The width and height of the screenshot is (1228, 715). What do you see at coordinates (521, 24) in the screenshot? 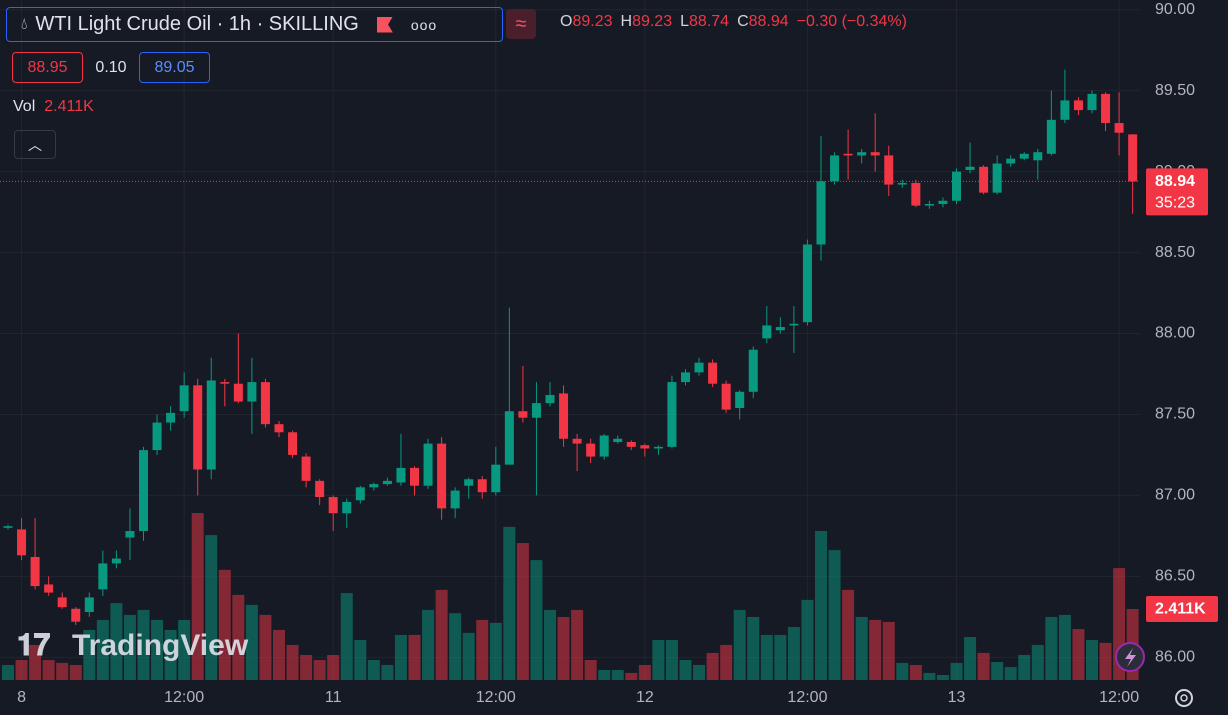
I see `indicator-button: ≈` at bounding box center [521, 24].